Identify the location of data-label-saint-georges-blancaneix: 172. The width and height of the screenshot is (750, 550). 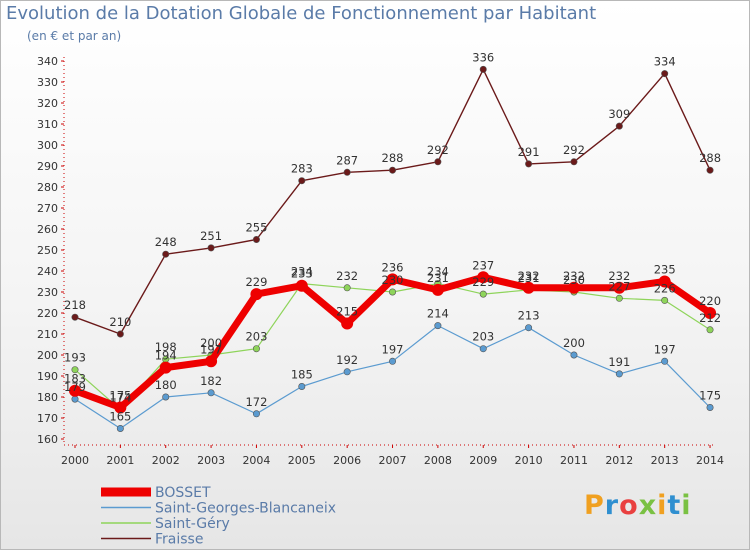
(256, 402).